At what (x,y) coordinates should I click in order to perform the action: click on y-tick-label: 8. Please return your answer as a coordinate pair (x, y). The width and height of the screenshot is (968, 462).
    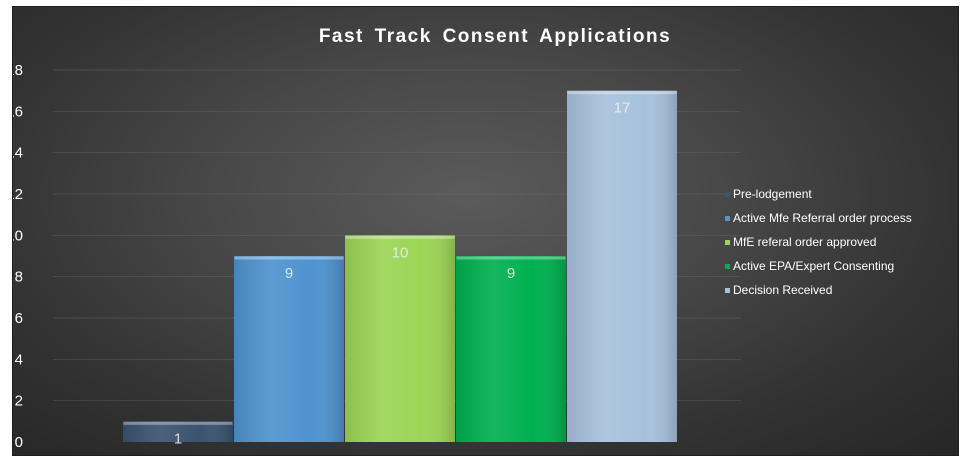
    Looking at the image, I should click on (19, 277).